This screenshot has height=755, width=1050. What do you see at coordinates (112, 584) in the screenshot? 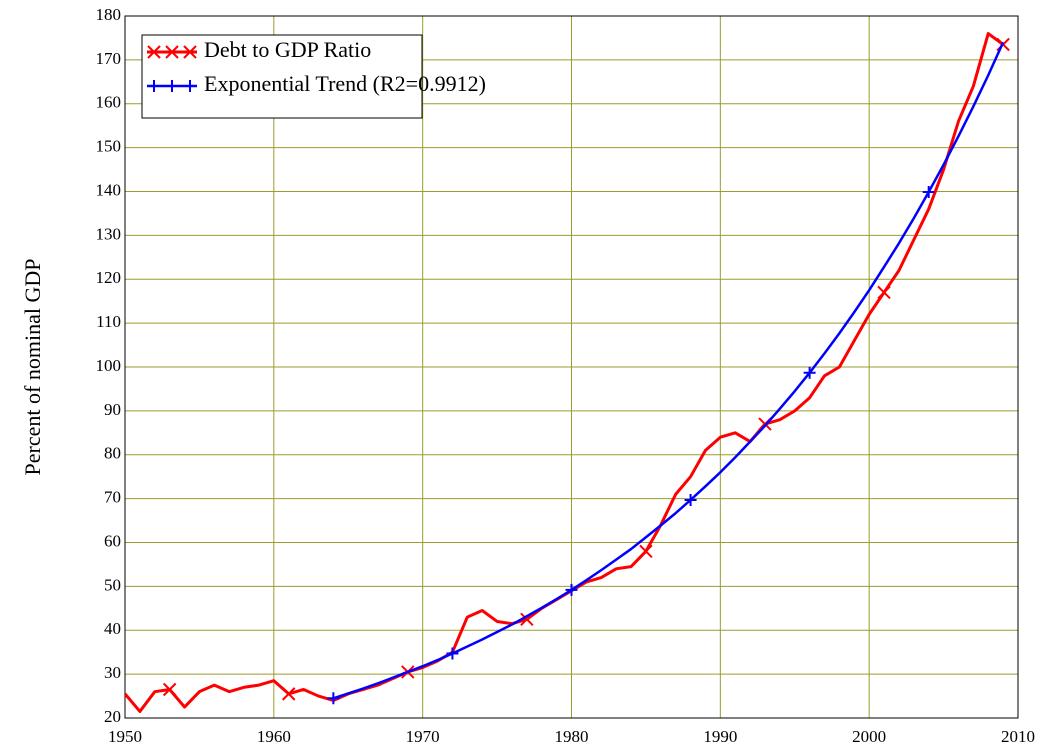
I see `y-tick-label: 50` at bounding box center [112, 584].